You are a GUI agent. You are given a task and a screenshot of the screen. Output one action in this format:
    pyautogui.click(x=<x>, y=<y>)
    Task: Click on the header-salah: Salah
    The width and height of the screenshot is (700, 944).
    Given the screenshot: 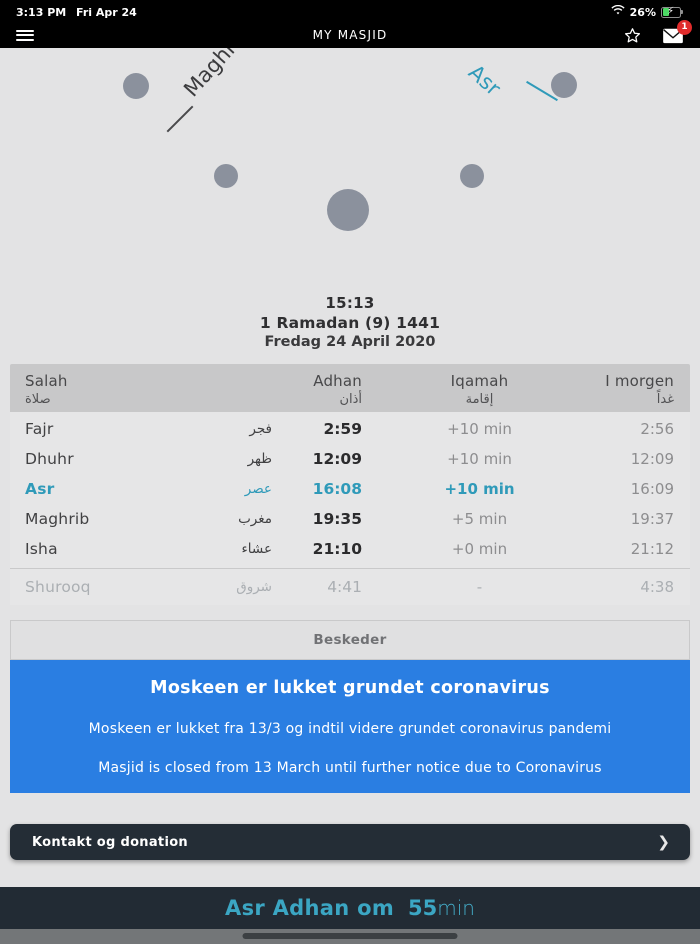 What is the action you would take?
    pyautogui.click(x=46, y=381)
    